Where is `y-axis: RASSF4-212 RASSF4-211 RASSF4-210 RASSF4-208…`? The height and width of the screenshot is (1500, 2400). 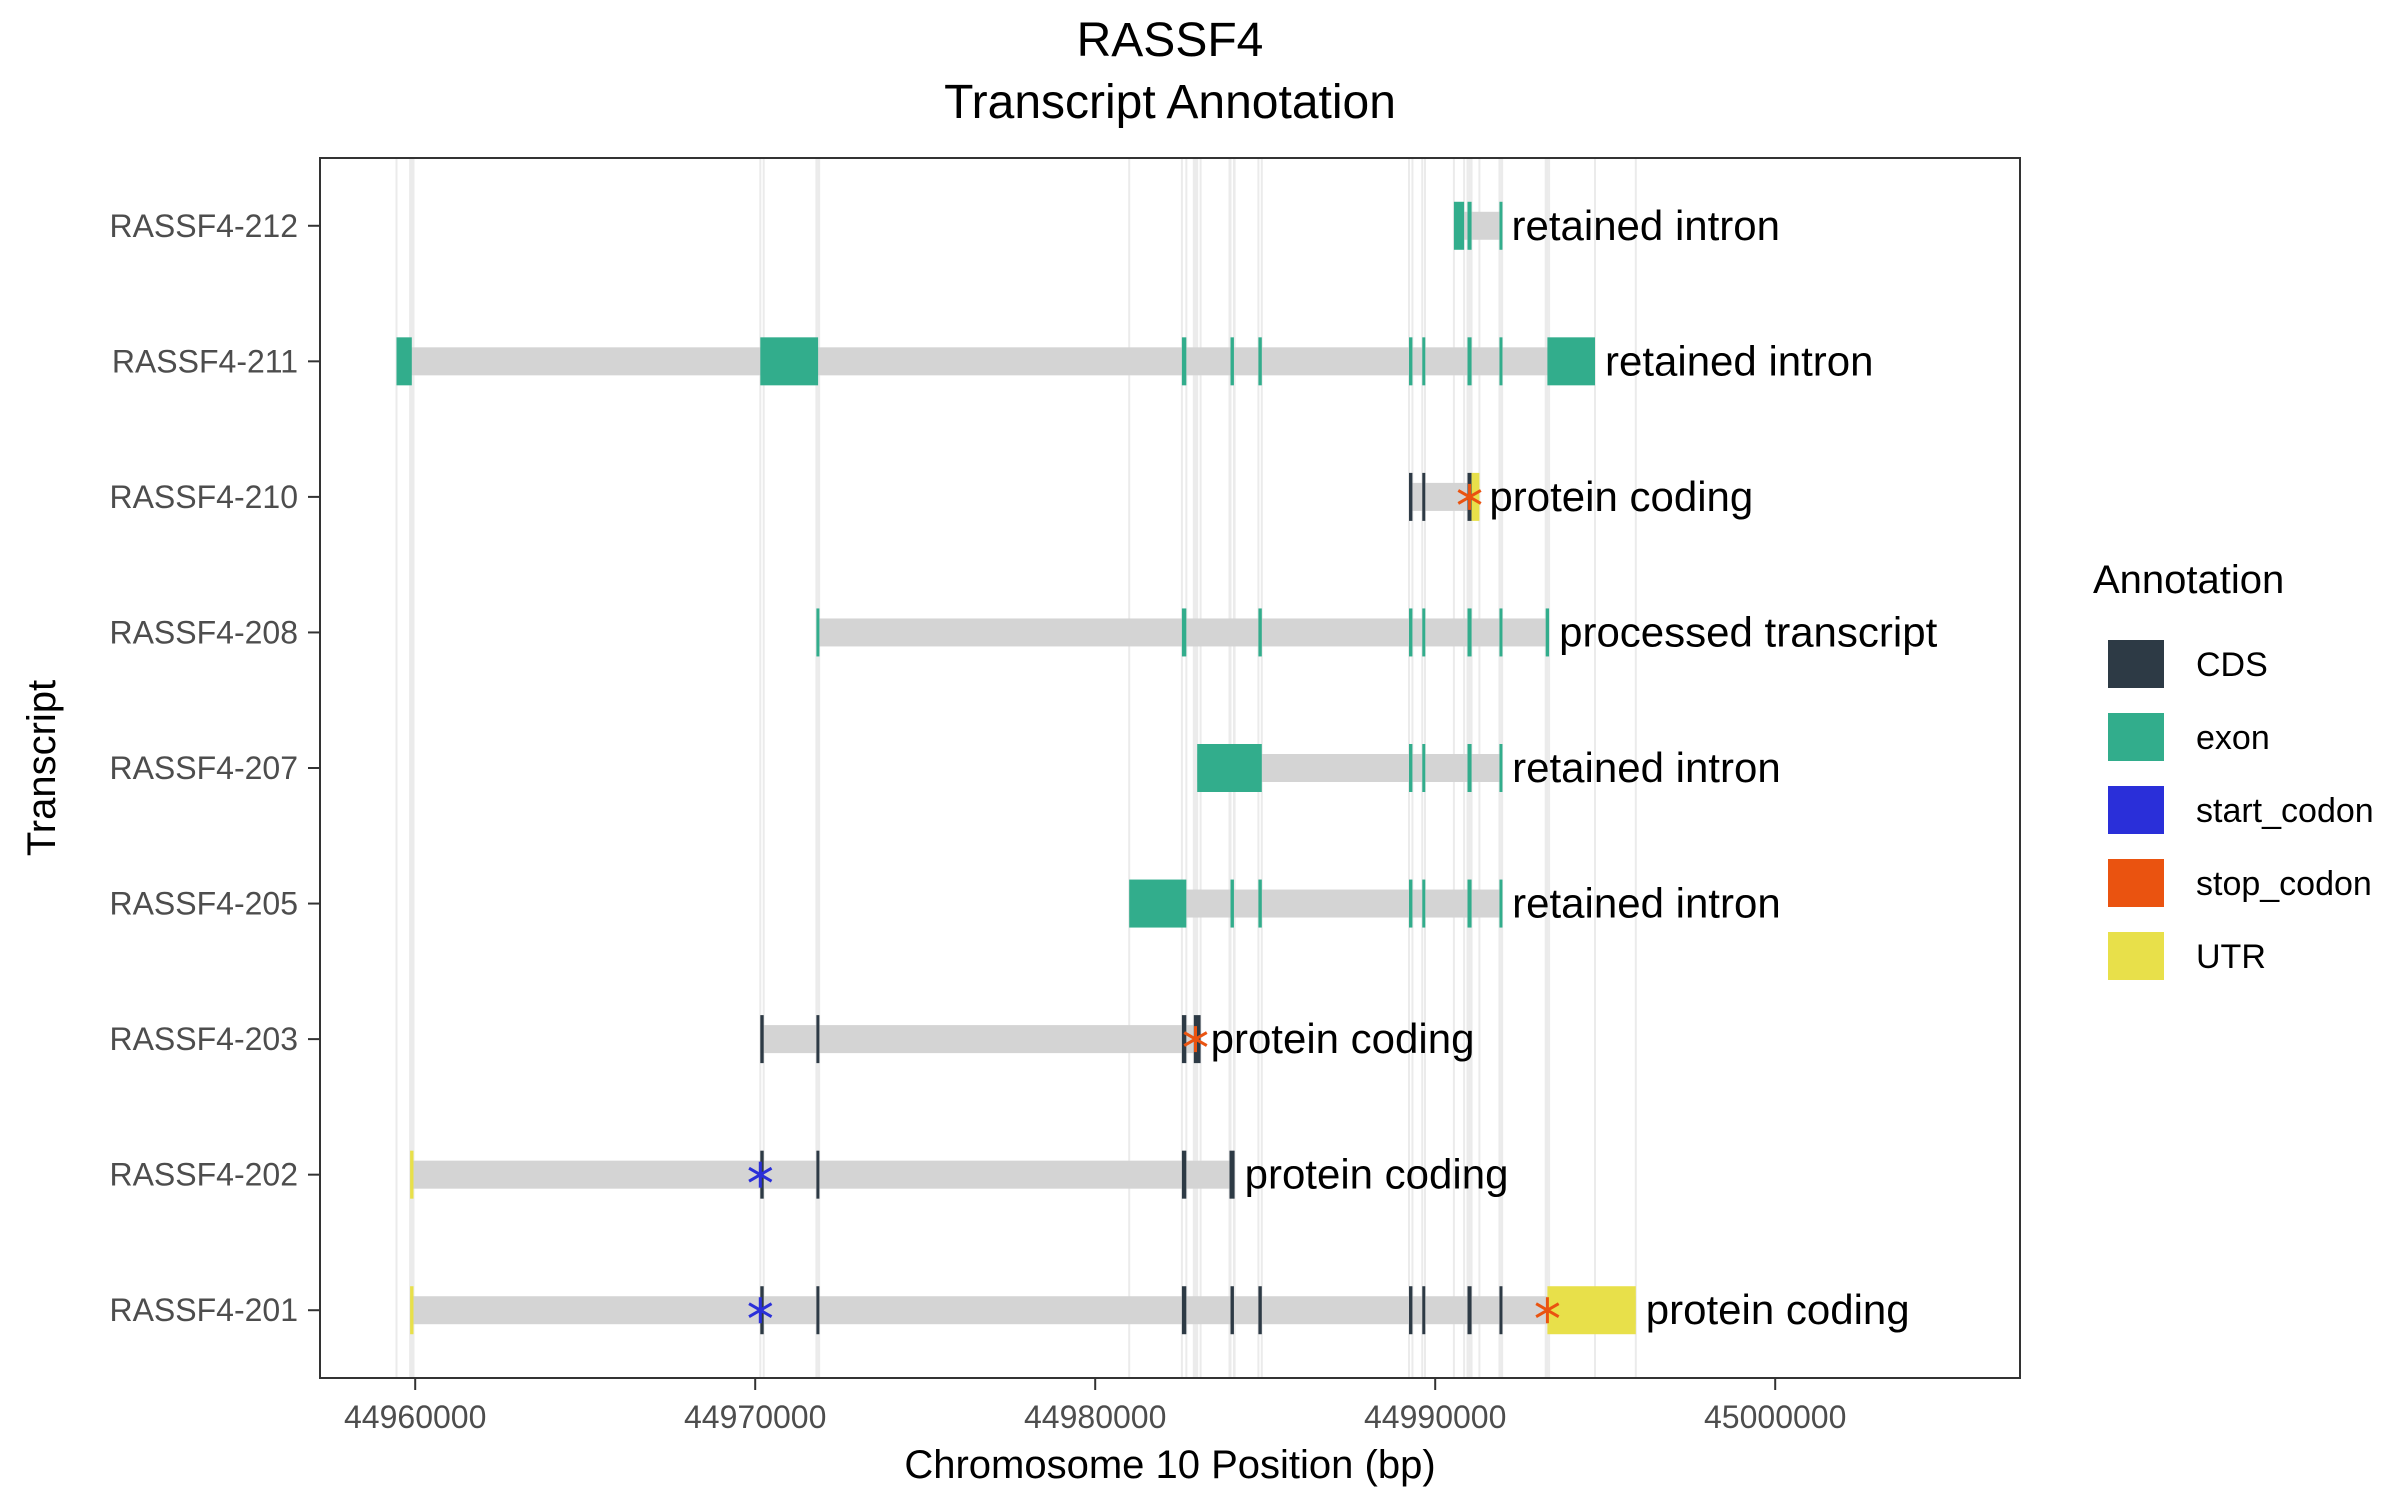 y-axis: RASSF4-212 RASSF4-211 RASSF4-210 RASSF4-208… is located at coordinates (214, 768).